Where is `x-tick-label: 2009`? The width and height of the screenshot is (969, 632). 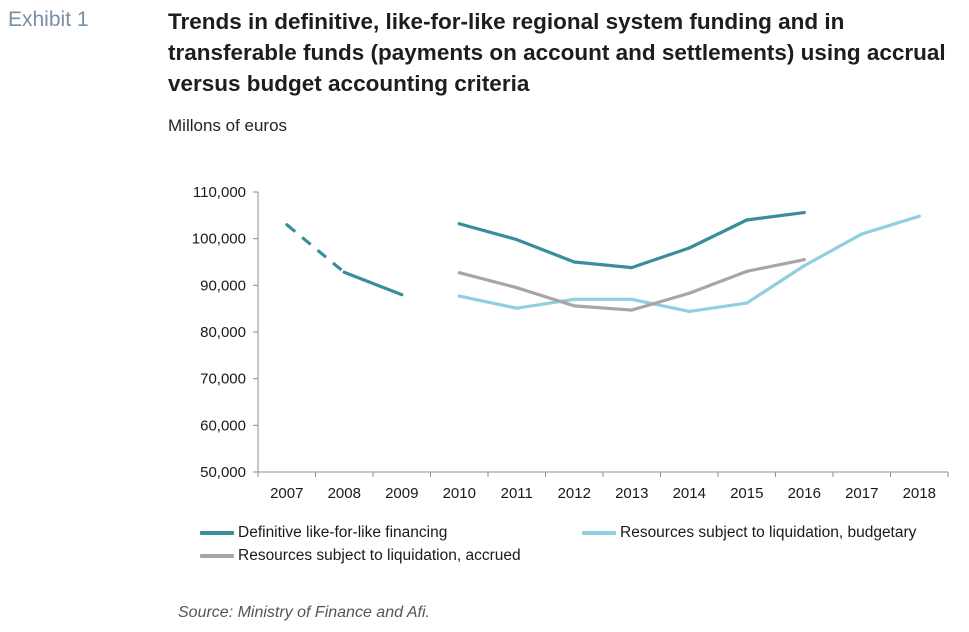
x-tick-label: 2009 is located at coordinates (401, 493).